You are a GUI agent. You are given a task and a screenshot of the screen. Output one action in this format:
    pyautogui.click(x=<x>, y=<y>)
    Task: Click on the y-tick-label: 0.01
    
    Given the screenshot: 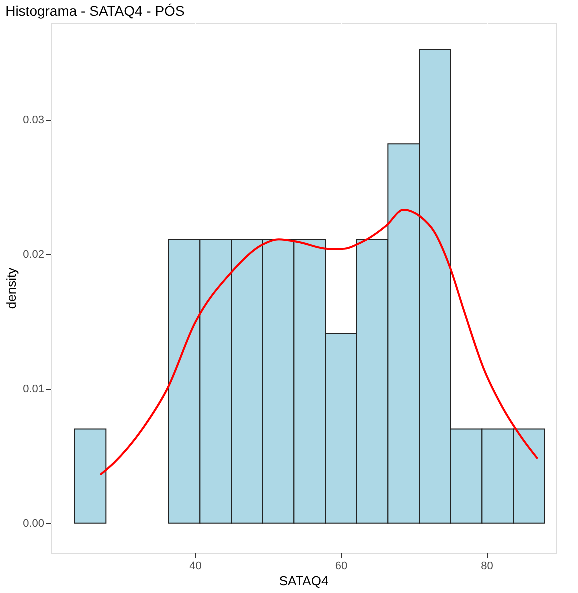 What is the action you would take?
    pyautogui.click(x=33, y=389)
    